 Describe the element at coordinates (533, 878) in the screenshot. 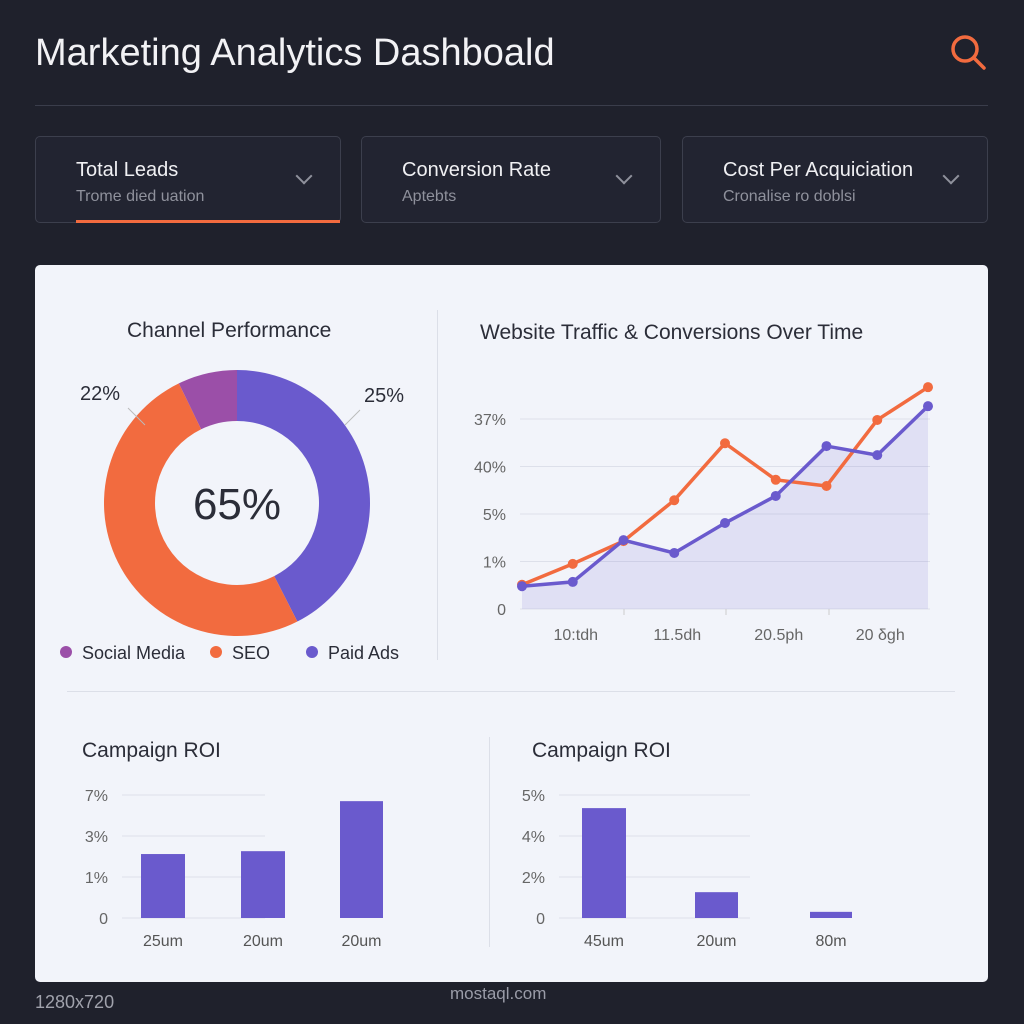

I see `y-tick-label: 2%` at that location.